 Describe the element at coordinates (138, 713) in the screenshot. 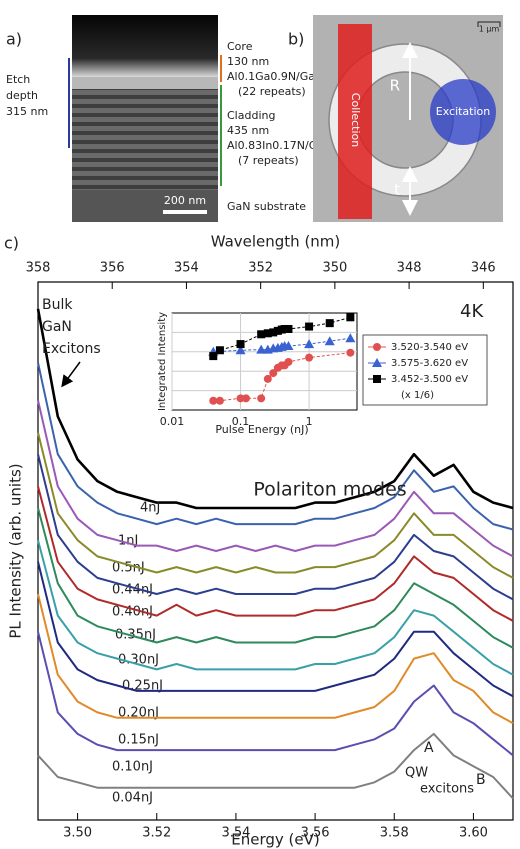

I see `series-label: 0.20nJ` at that location.